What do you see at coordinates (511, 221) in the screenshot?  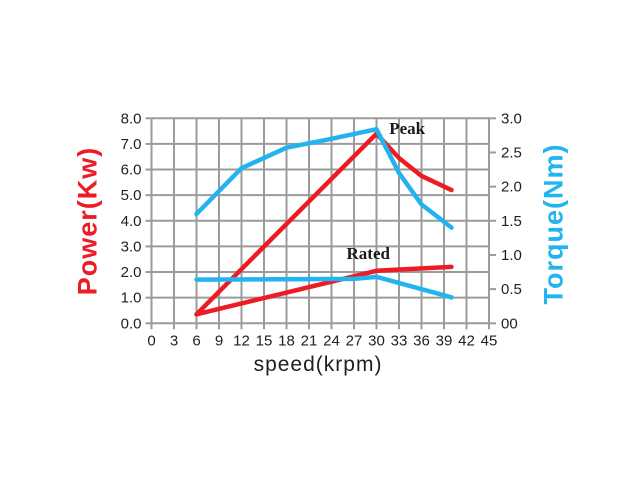 I see `right-tick-label: 1.5` at bounding box center [511, 221].